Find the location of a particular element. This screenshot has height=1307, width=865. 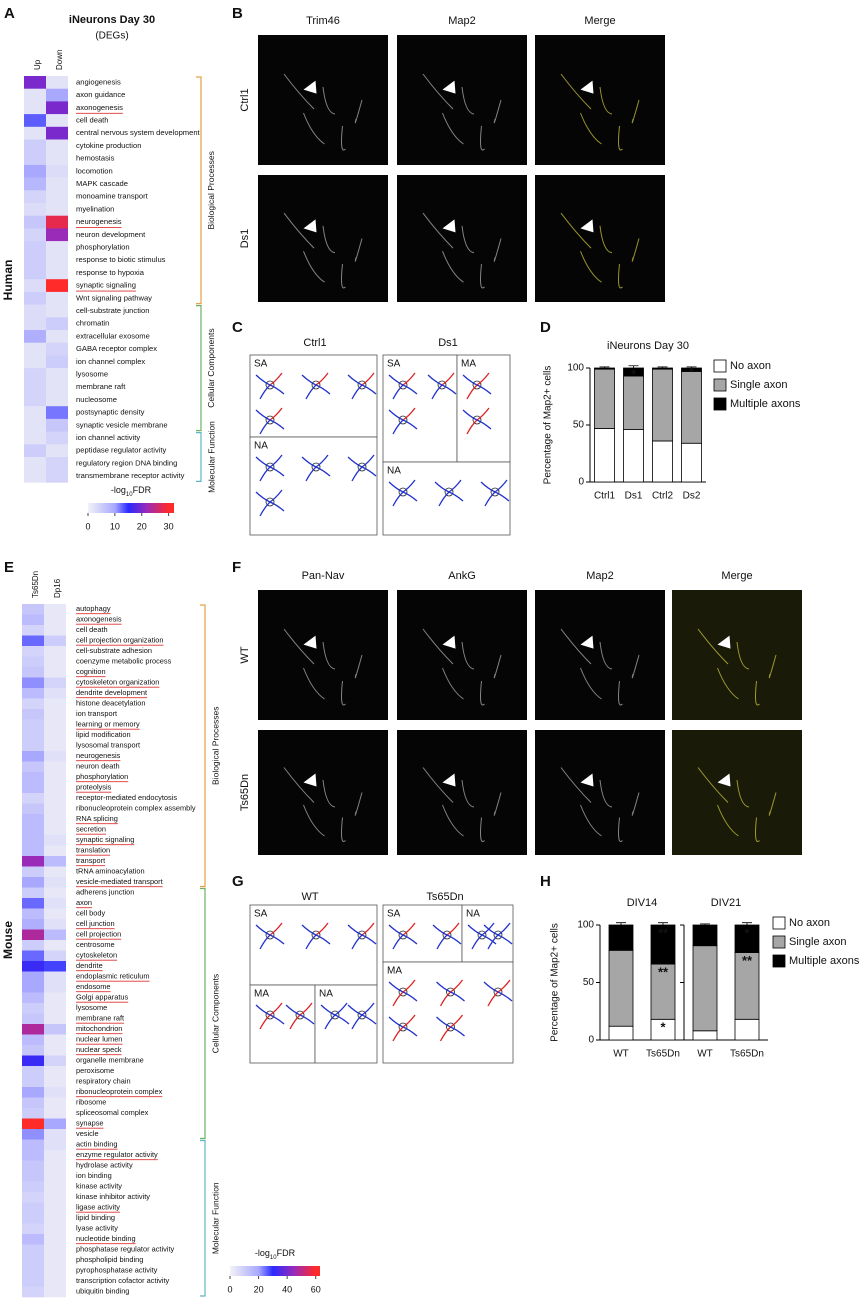

panel-letter: A is located at coordinates (9, 13).